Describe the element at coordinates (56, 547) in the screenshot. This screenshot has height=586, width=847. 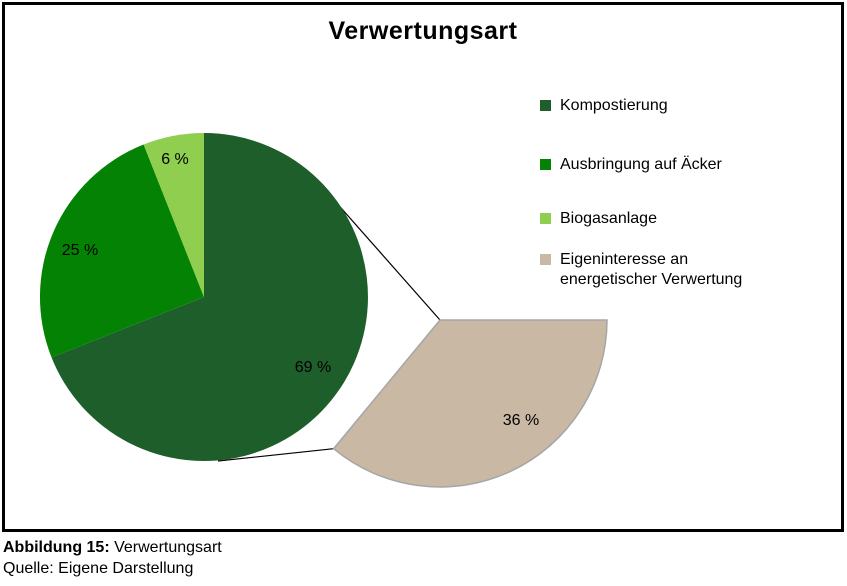
I see `caption-figure-number: Abbildung 15:` at that location.